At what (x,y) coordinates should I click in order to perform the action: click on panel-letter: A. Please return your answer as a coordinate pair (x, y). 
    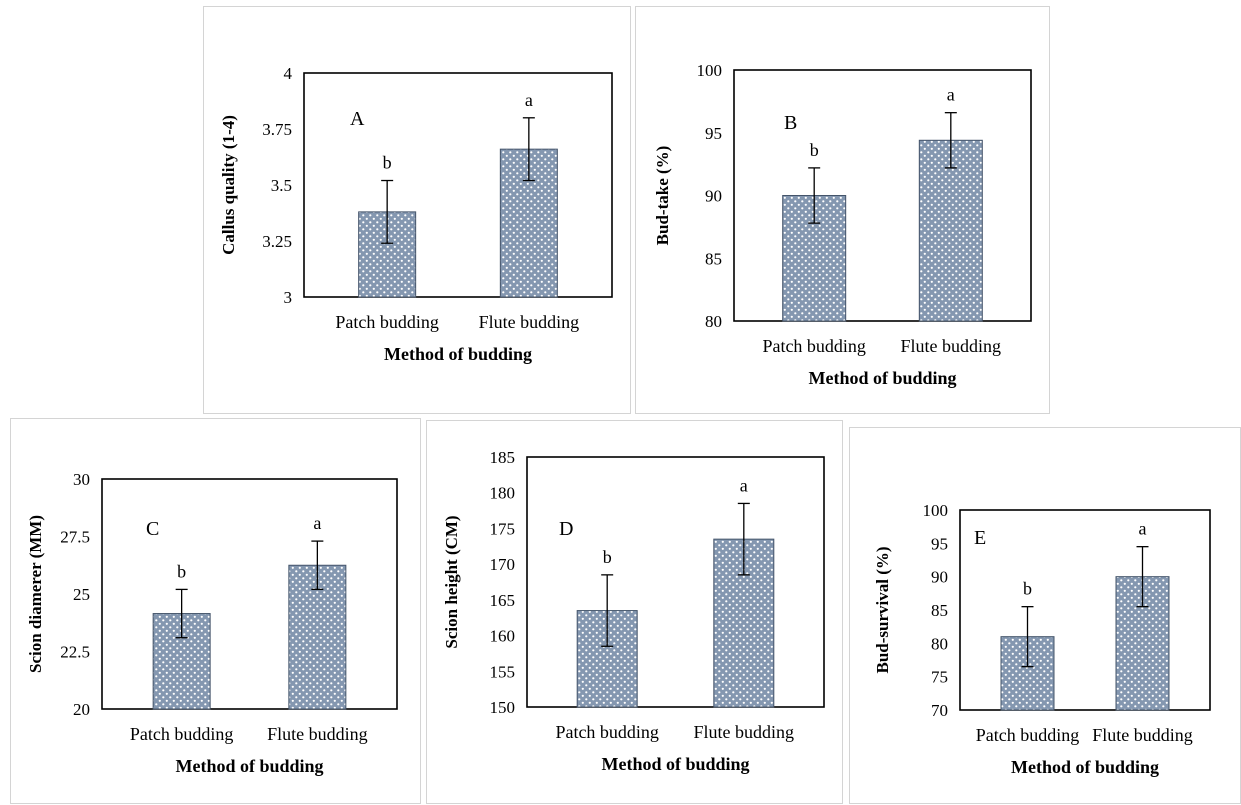
    Looking at the image, I should click on (357, 119).